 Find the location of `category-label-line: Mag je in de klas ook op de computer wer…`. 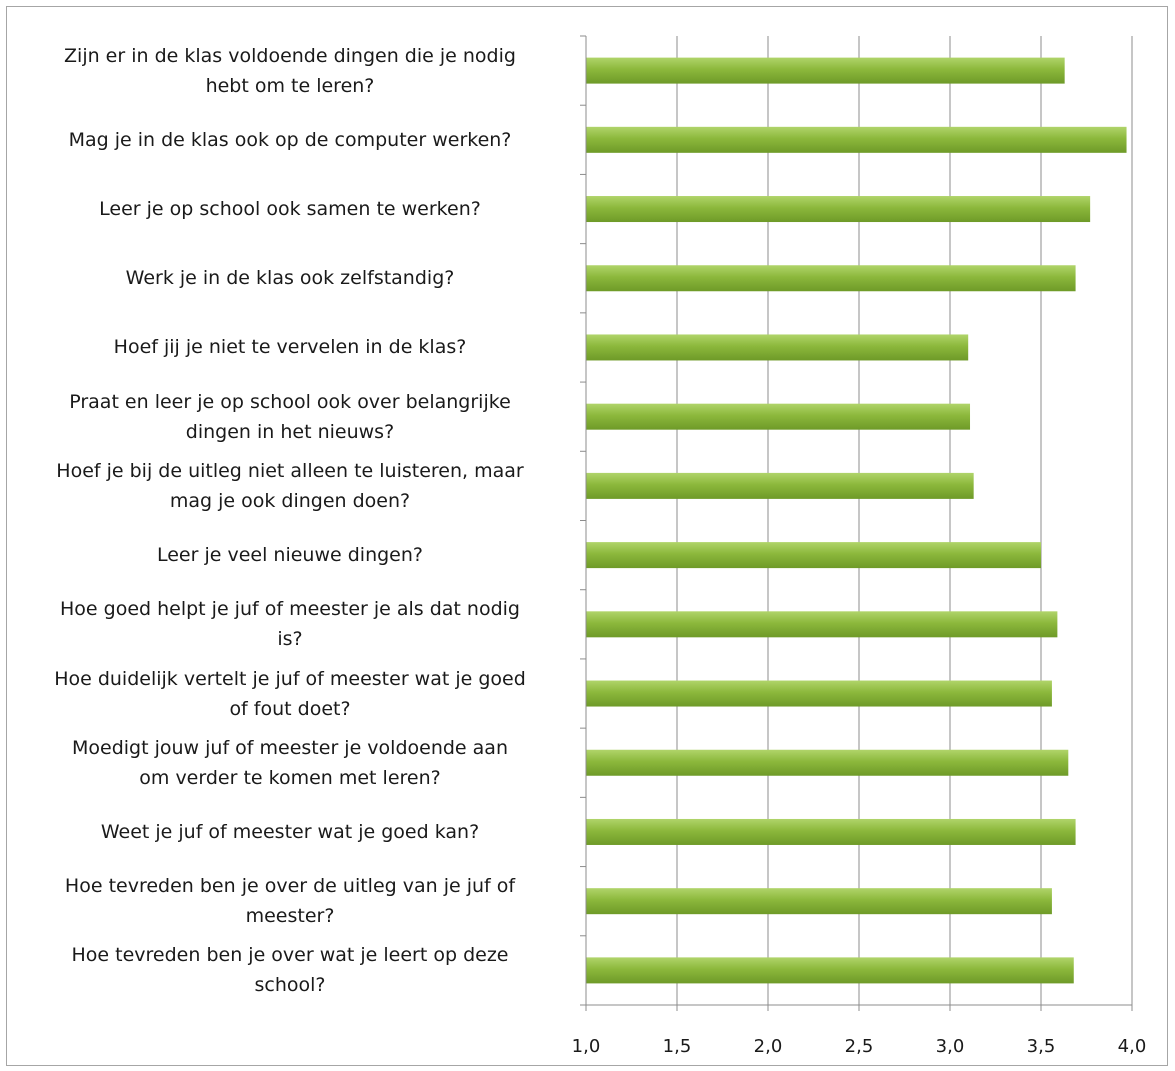

category-label-line: Mag je in de klas ook op de computer wer… is located at coordinates (290, 139).